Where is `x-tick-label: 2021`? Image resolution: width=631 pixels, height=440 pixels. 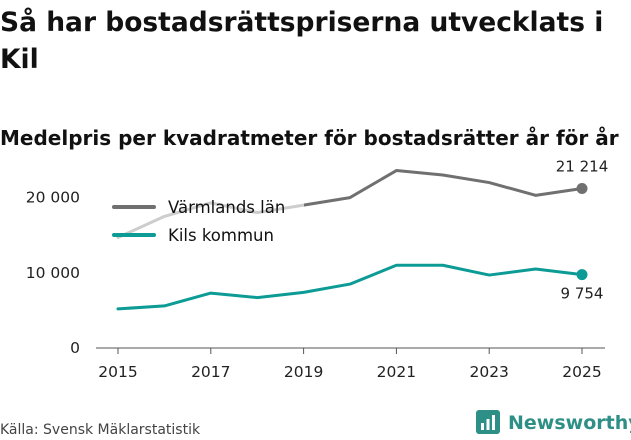
x-tick-label: 2021 is located at coordinates (396, 372).